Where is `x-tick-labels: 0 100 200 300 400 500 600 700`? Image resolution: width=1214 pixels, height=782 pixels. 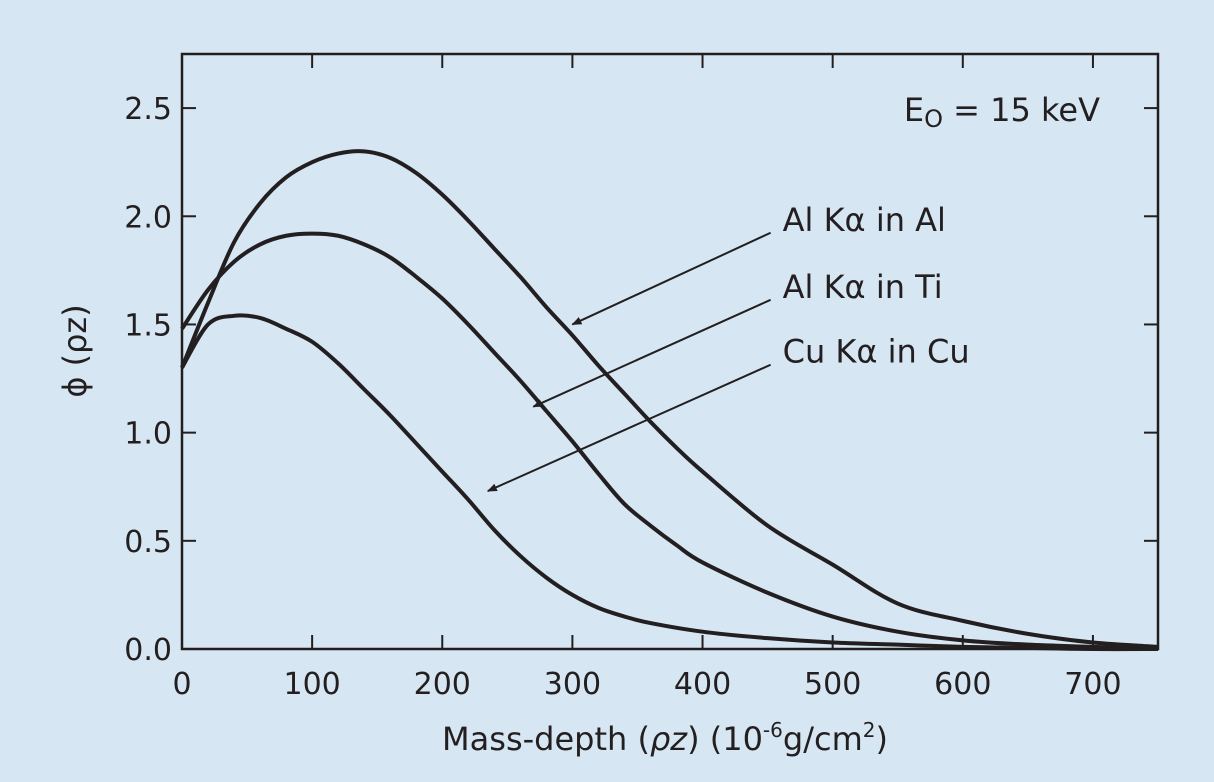
x-tick-labels: 0 100 200 300 400 500 600 700 is located at coordinates (646, 684).